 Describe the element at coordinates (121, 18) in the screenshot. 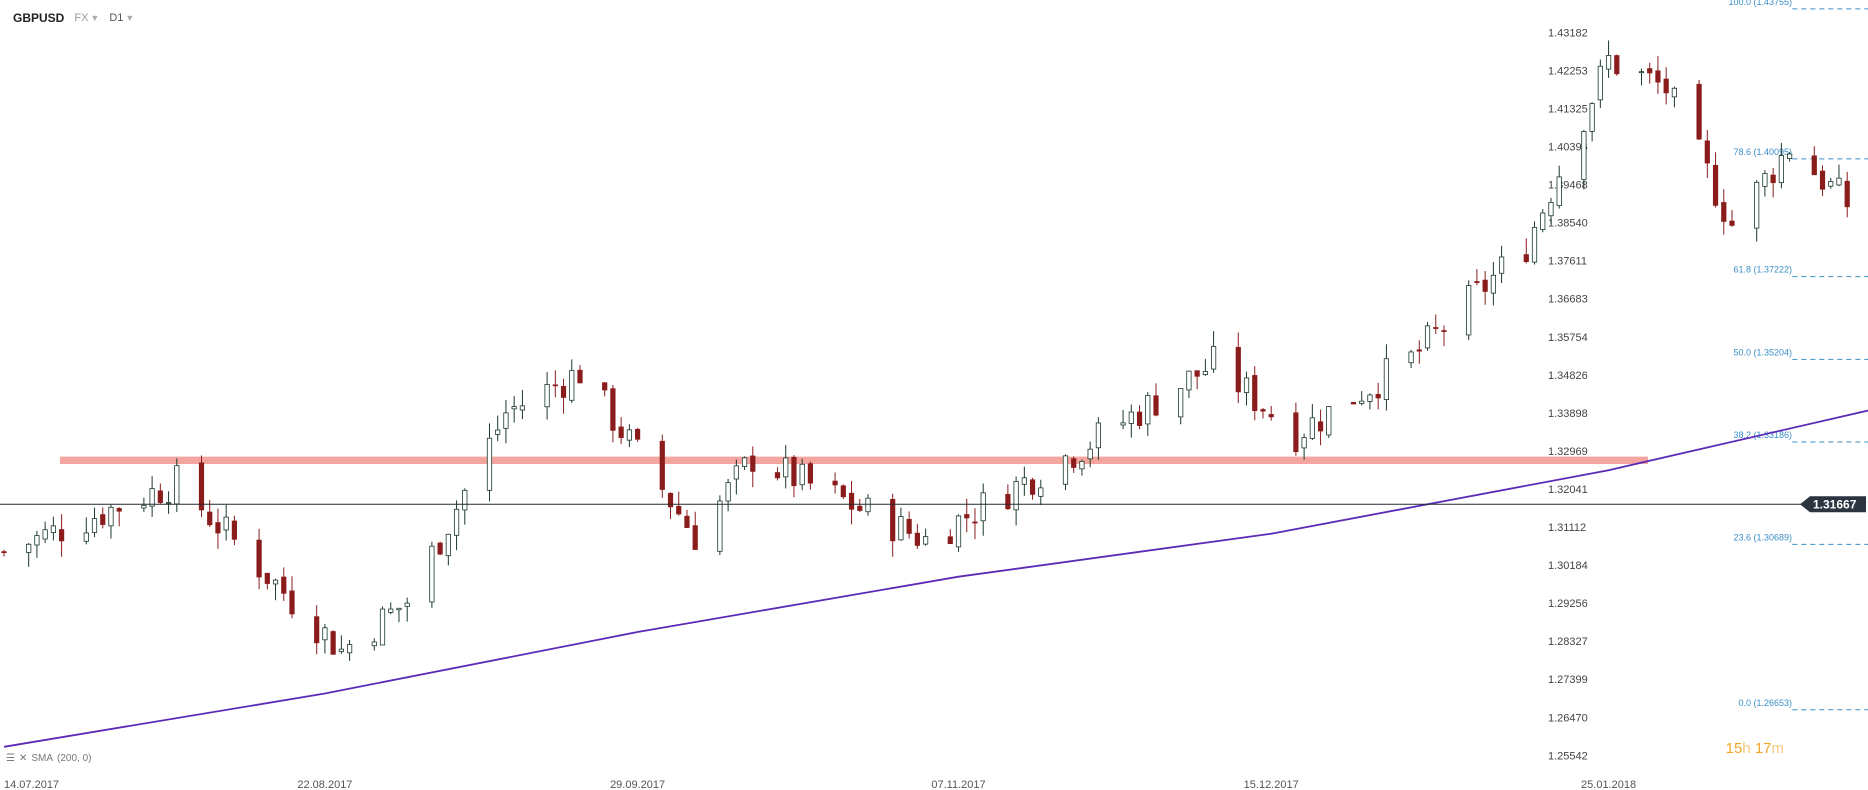

I see `timeframe-selector: D1 ▼` at that location.